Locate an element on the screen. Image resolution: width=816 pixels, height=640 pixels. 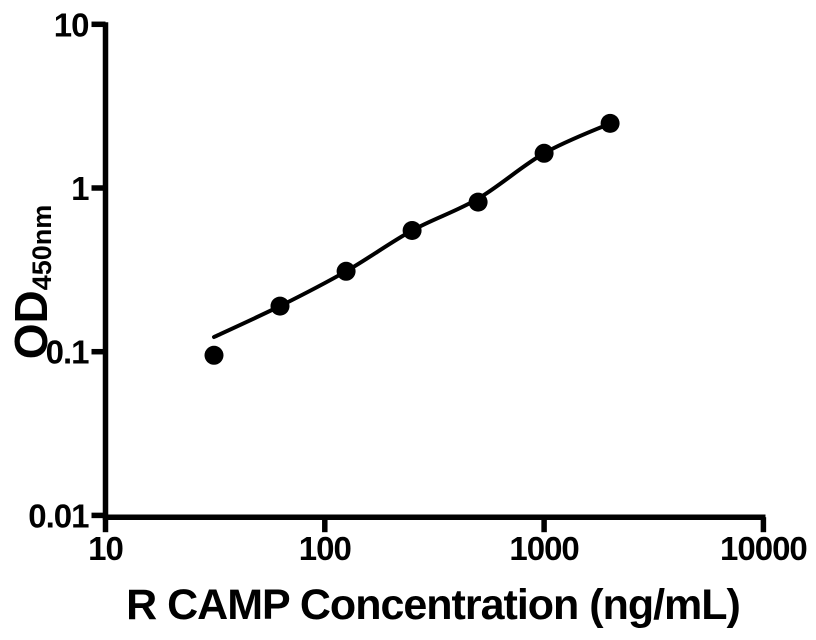
y-tick-label: 0.1 is located at coordinates (68, 352).